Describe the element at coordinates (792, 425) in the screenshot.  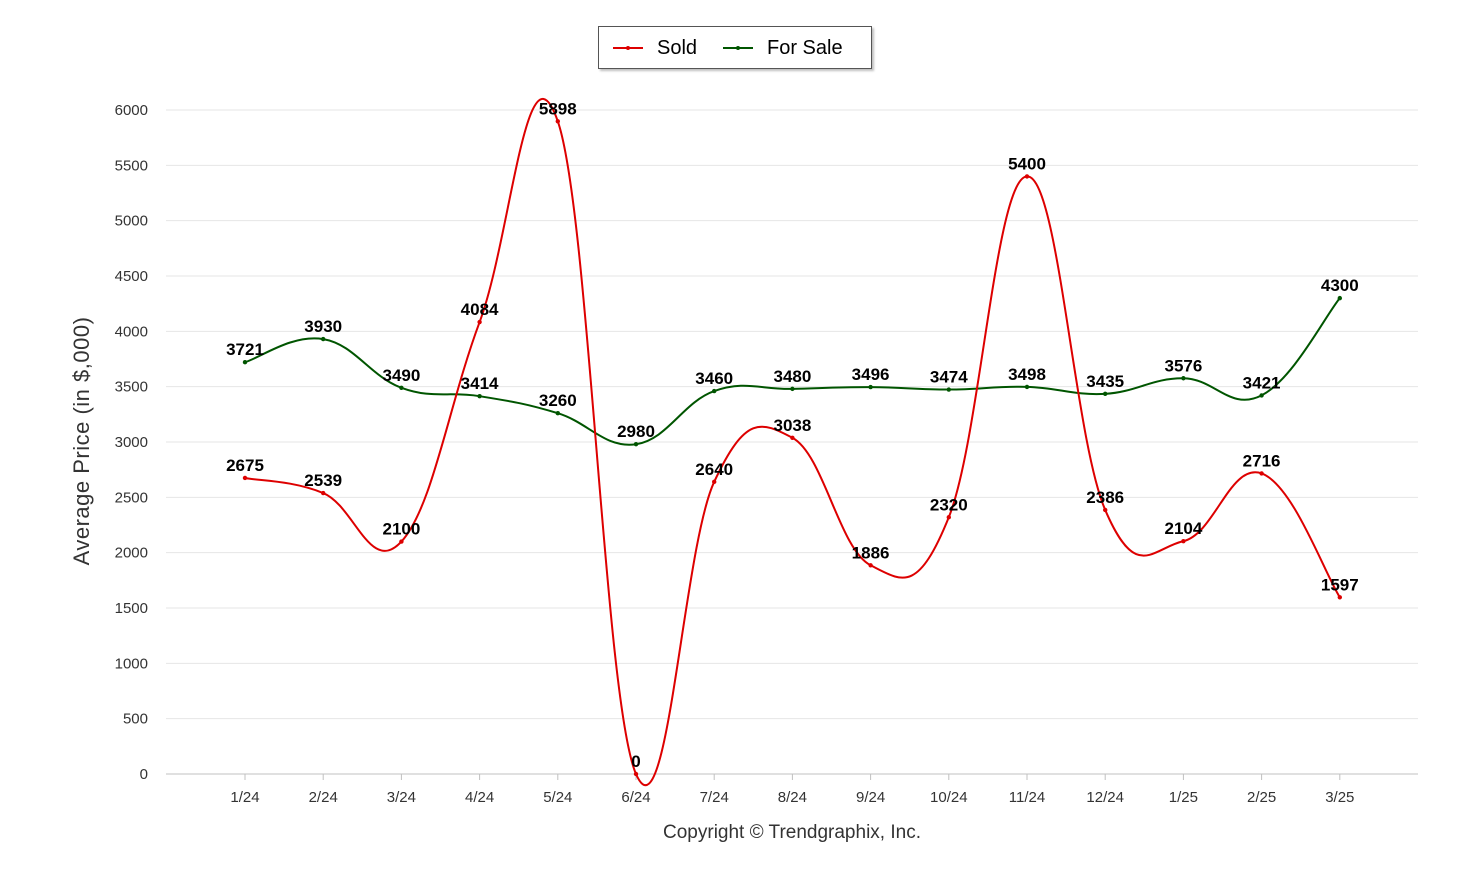
I see `data-label-sold: 3038` at that location.